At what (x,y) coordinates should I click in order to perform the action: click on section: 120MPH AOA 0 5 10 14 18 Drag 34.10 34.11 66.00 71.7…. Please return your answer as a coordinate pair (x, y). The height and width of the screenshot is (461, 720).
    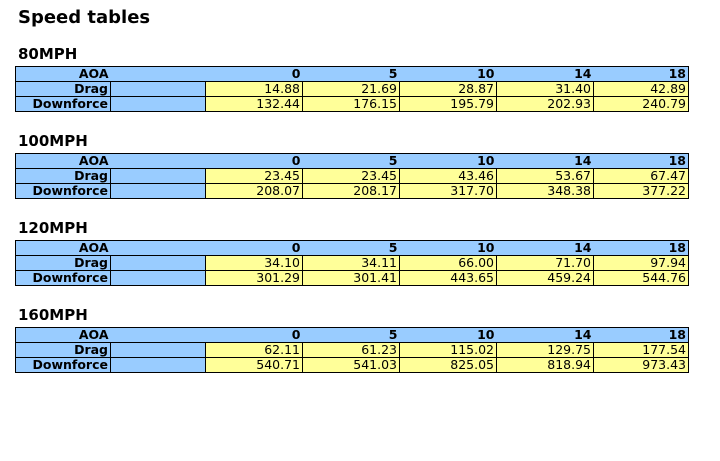
    Looking at the image, I should click on (352, 252).